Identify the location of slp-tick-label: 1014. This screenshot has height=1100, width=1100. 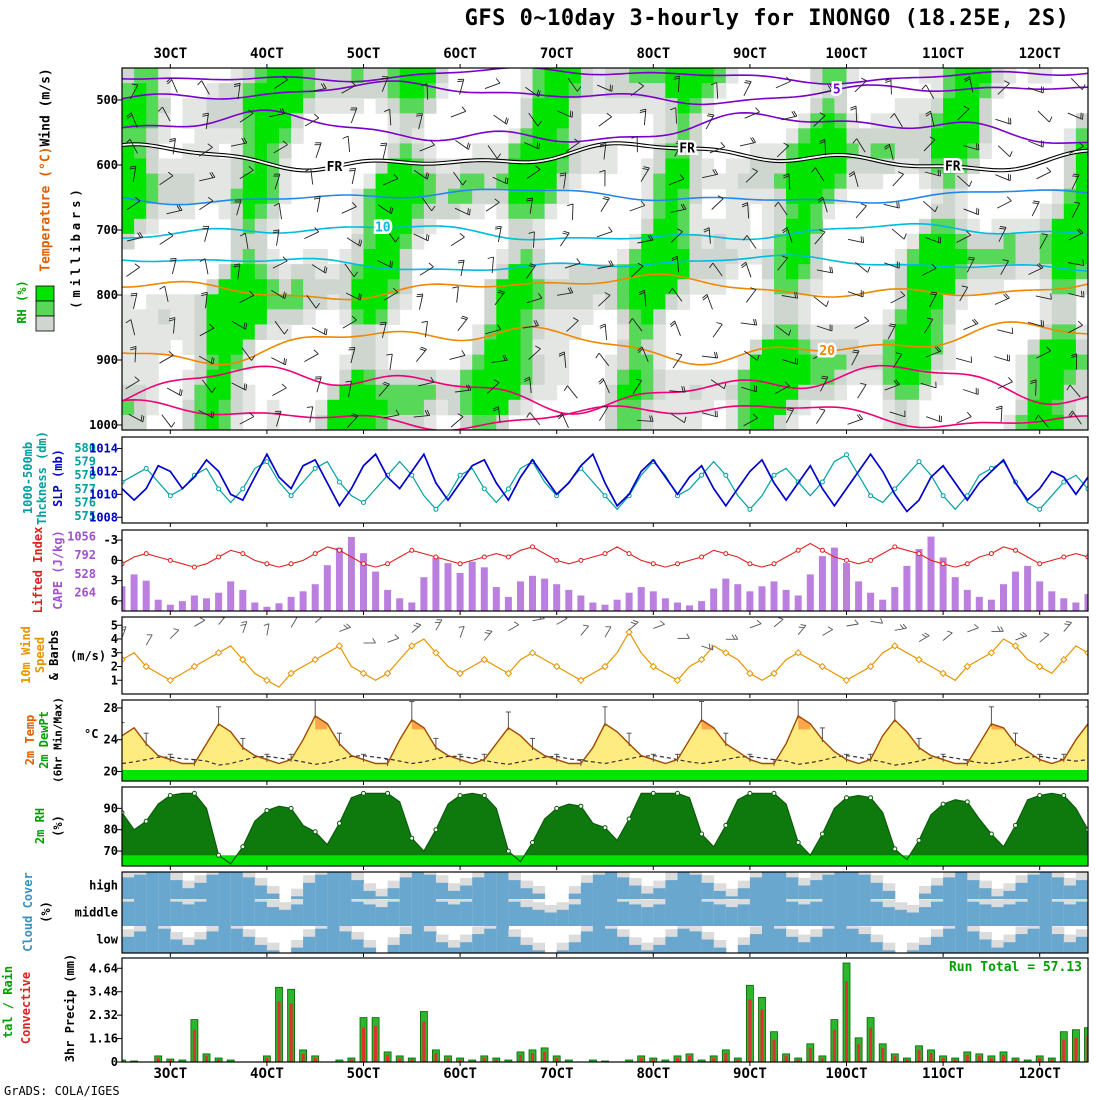
(103, 448).